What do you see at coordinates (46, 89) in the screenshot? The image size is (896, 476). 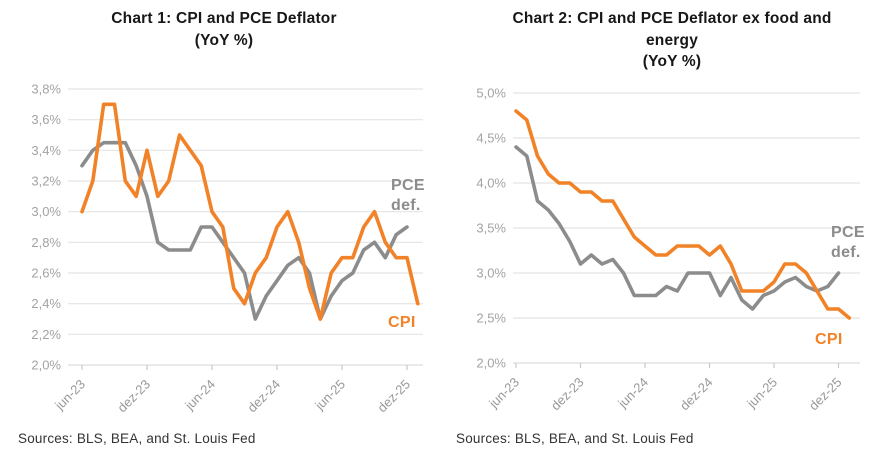 I see `y-tick-label: 3,8%` at bounding box center [46, 89].